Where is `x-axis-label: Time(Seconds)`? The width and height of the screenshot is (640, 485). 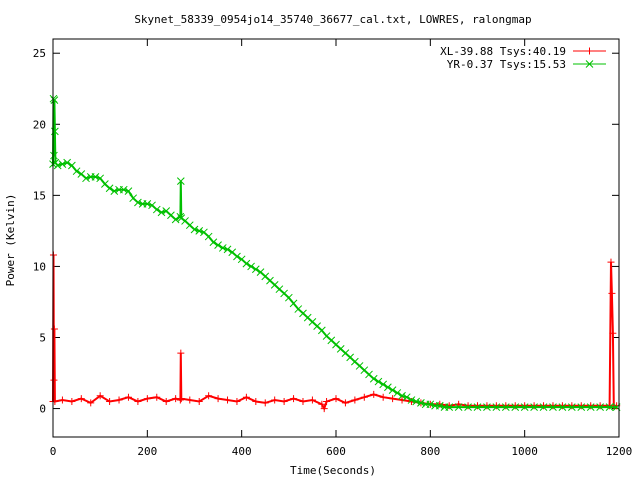
x-axis-label: Time(Seconds) is located at coordinates (333, 470).